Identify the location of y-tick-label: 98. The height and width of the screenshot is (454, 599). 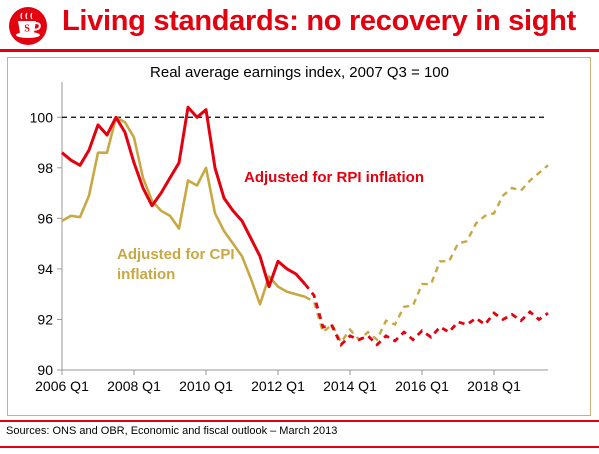
(45, 168).